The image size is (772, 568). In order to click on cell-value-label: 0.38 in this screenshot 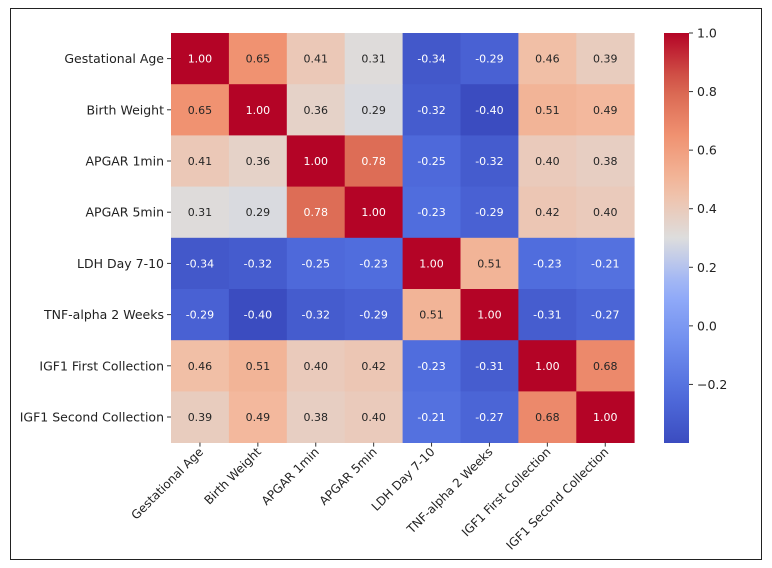, I will do `click(605, 161)`.